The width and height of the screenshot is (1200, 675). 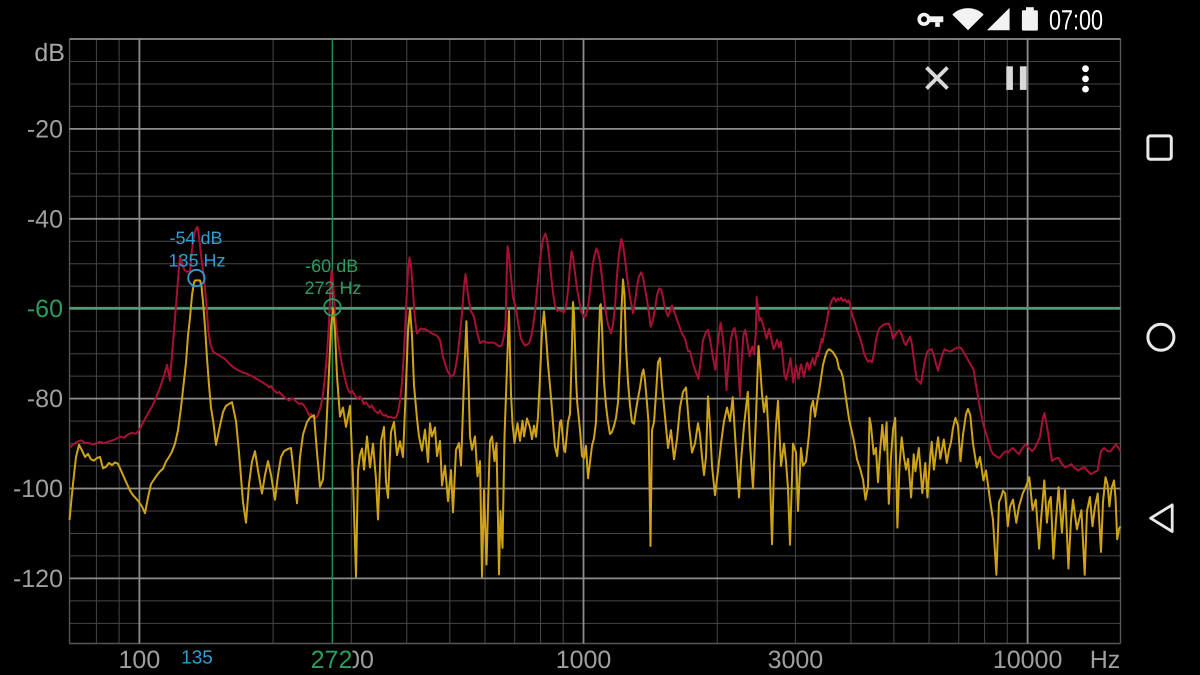 What do you see at coordinates (45, 219) in the screenshot?
I see `svg-text: -40` at bounding box center [45, 219].